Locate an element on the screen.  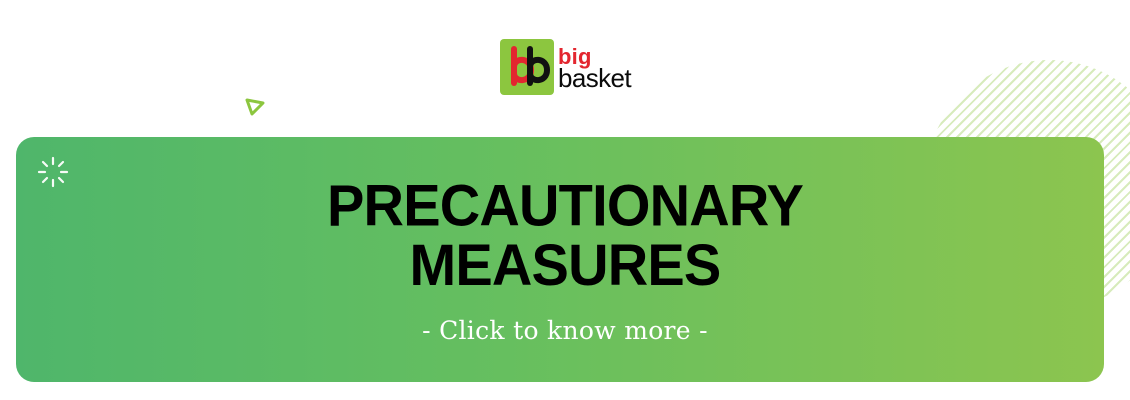
logo-word-big: big is located at coordinates (575, 57).